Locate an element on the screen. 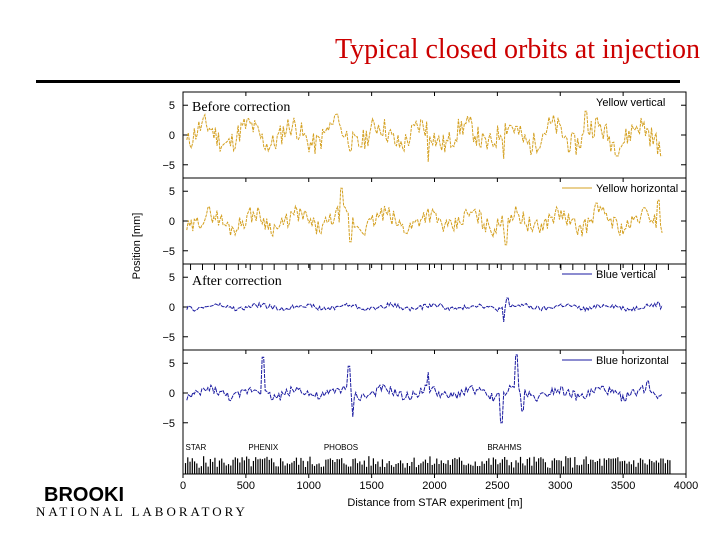 The height and width of the screenshot is (540, 720). x-tick-label: 1500 is located at coordinates (371, 486).